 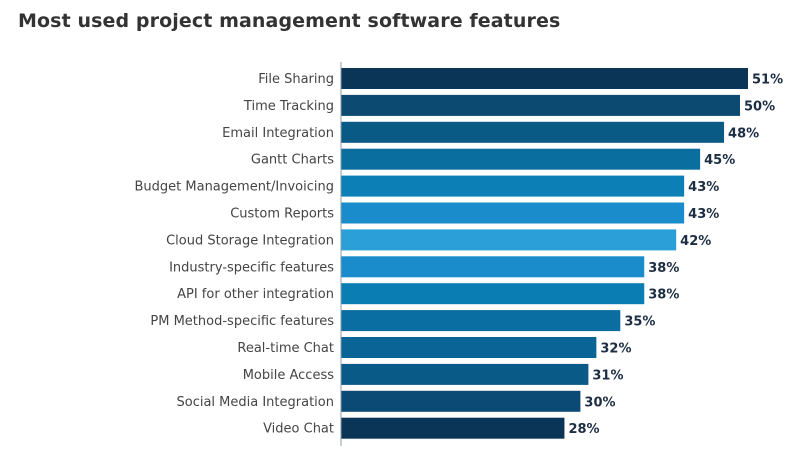 What do you see at coordinates (599, 402) in the screenshot?
I see `value-label: 30%` at bounding box center [599, 402].